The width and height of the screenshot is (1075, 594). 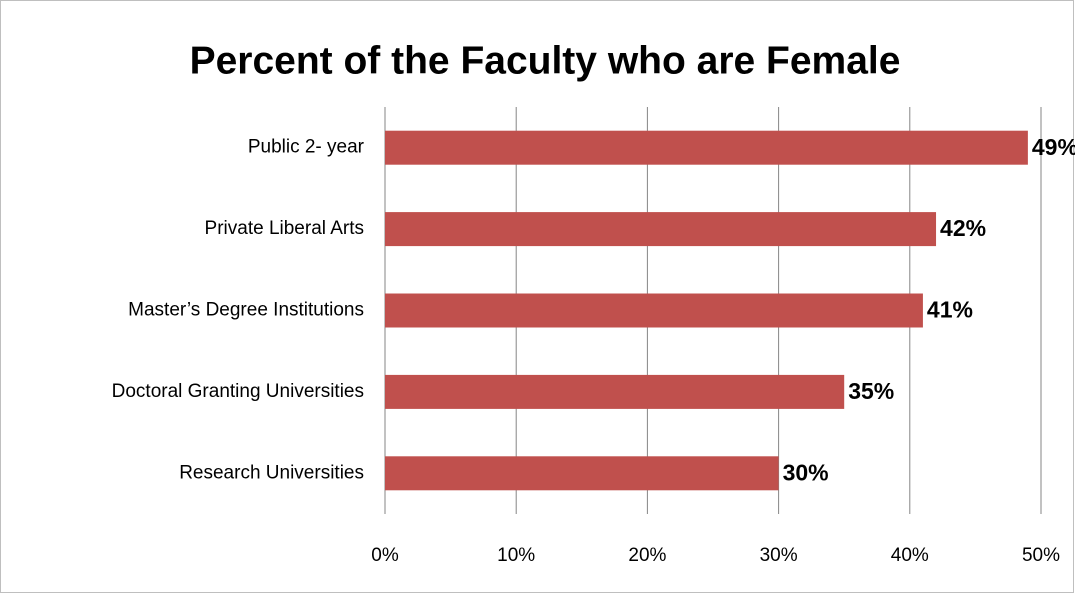 I want to click on data-label: 35%, so click(x=871, y=391).